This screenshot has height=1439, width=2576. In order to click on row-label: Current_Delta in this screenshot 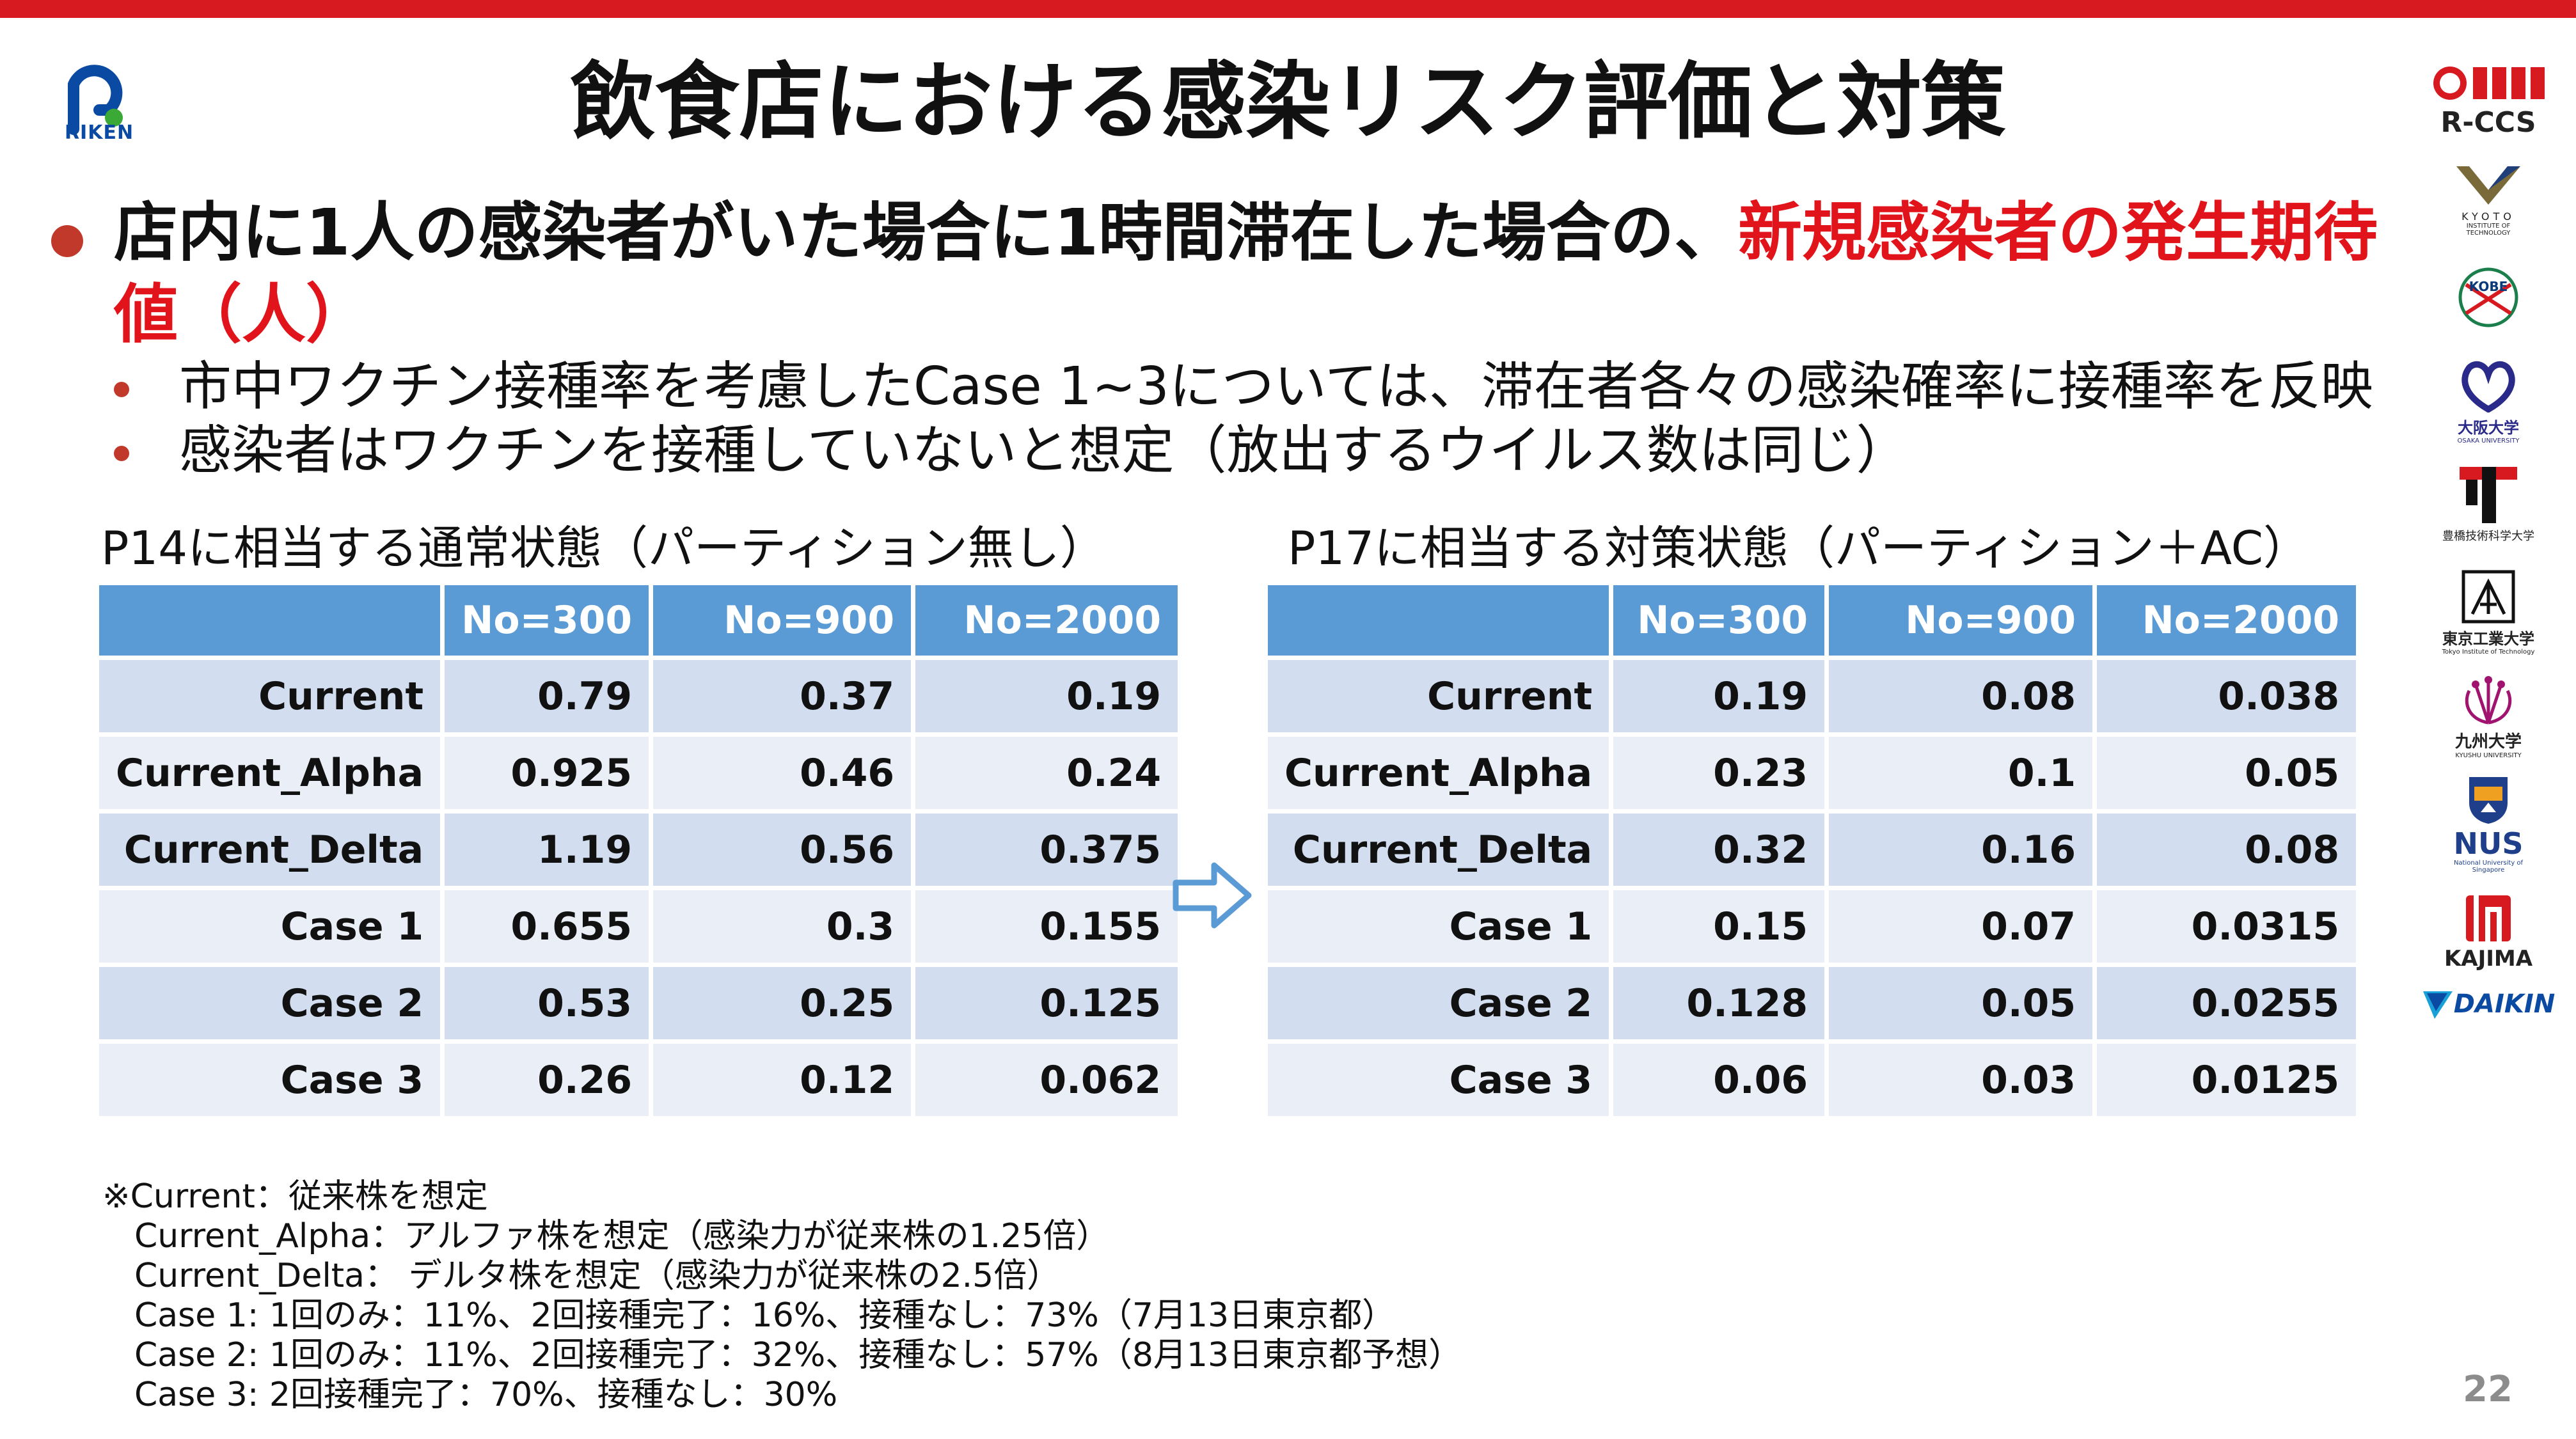, I will do `click(1438, 850)`.